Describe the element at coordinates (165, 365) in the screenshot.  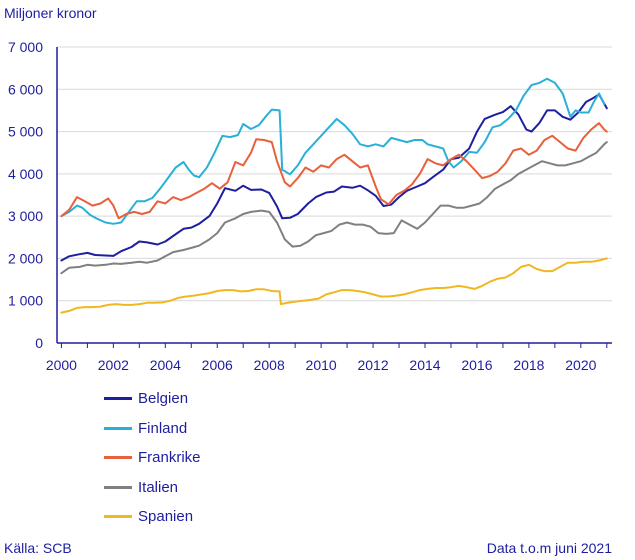
I see `x-tick-label: 2004` at that location.